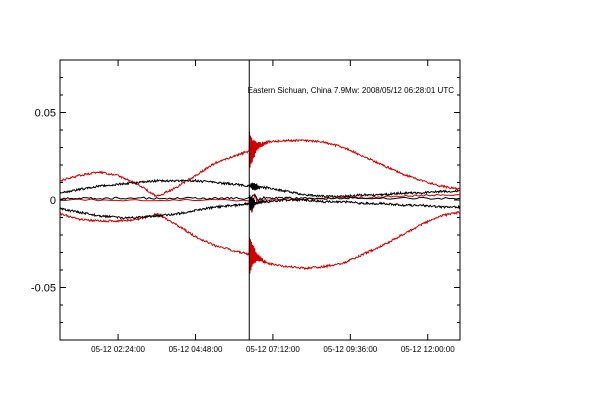  Describe the element at coordinates (45, 114) in the screenshot. I see `y-tick-label: 0.05` at that location.